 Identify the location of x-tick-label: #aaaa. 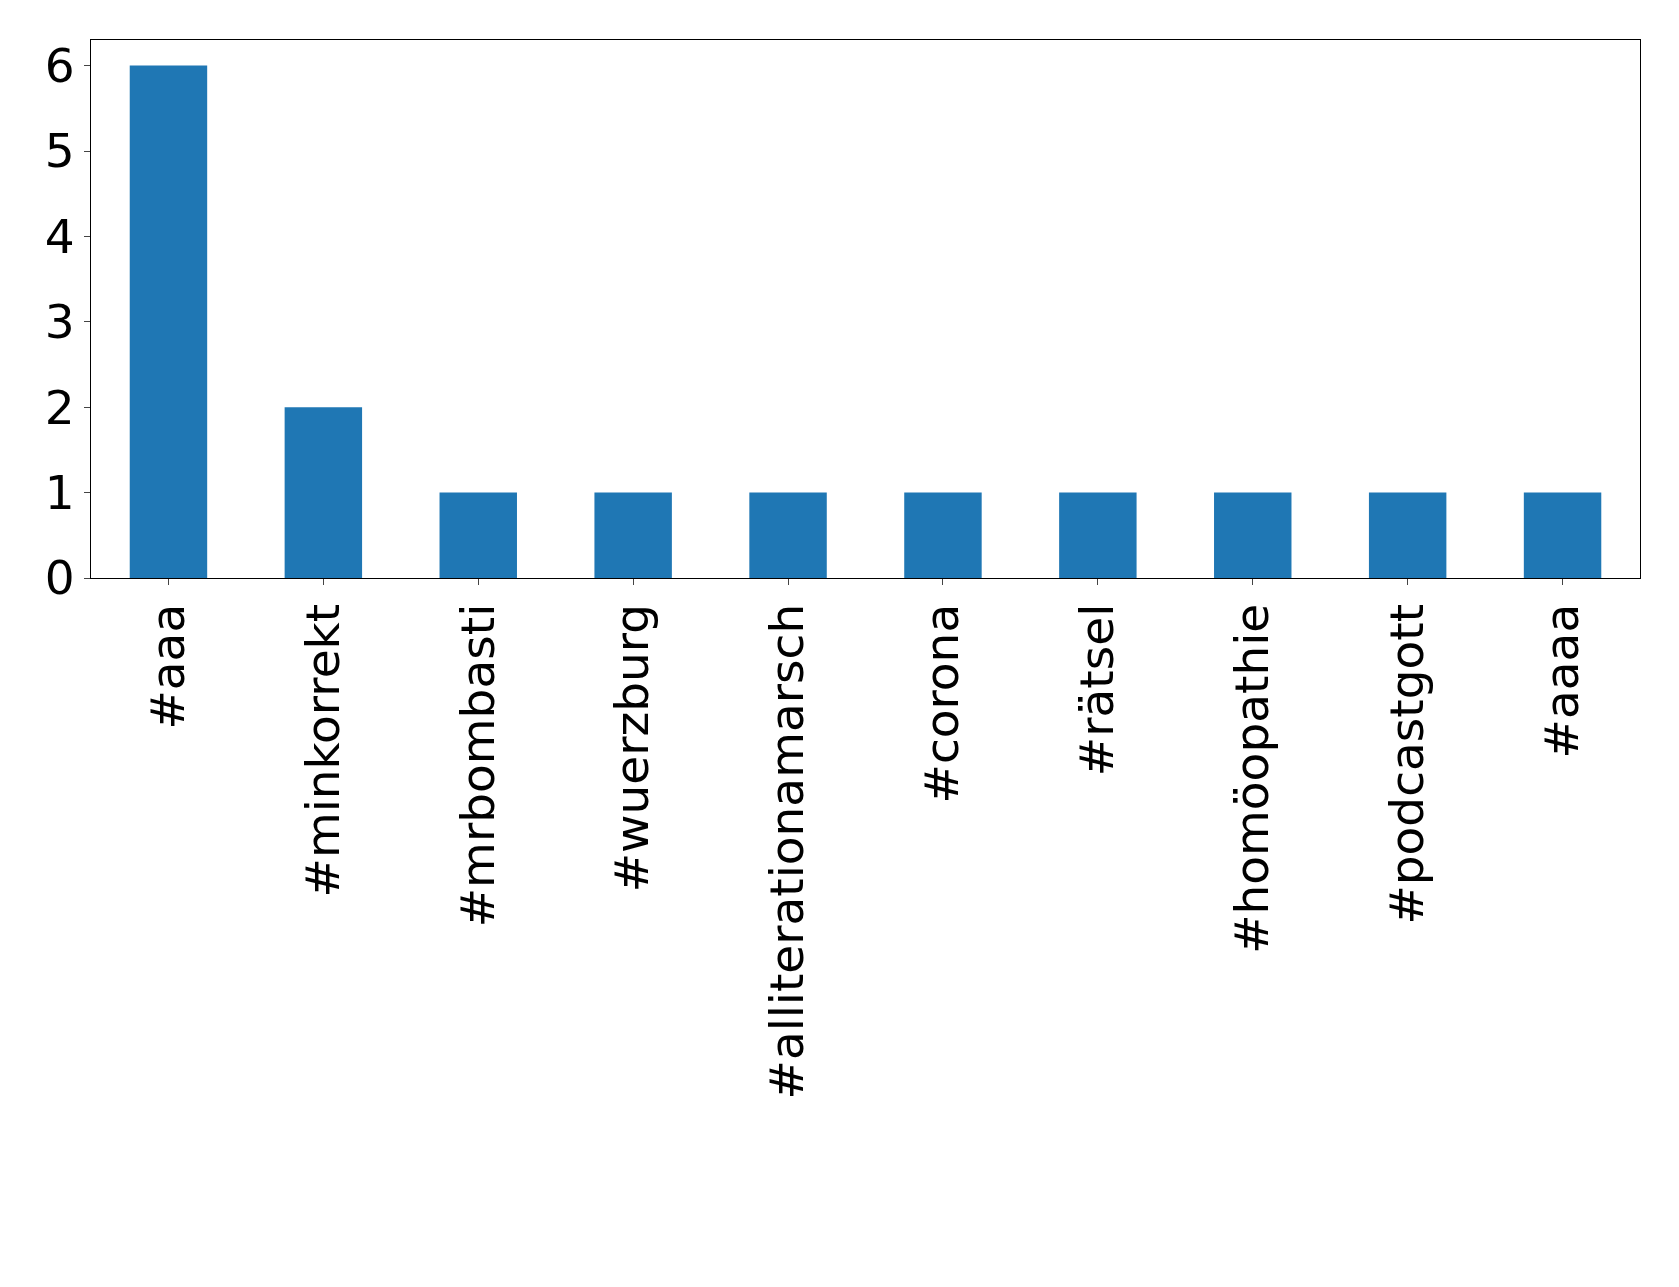
(1561, 681).